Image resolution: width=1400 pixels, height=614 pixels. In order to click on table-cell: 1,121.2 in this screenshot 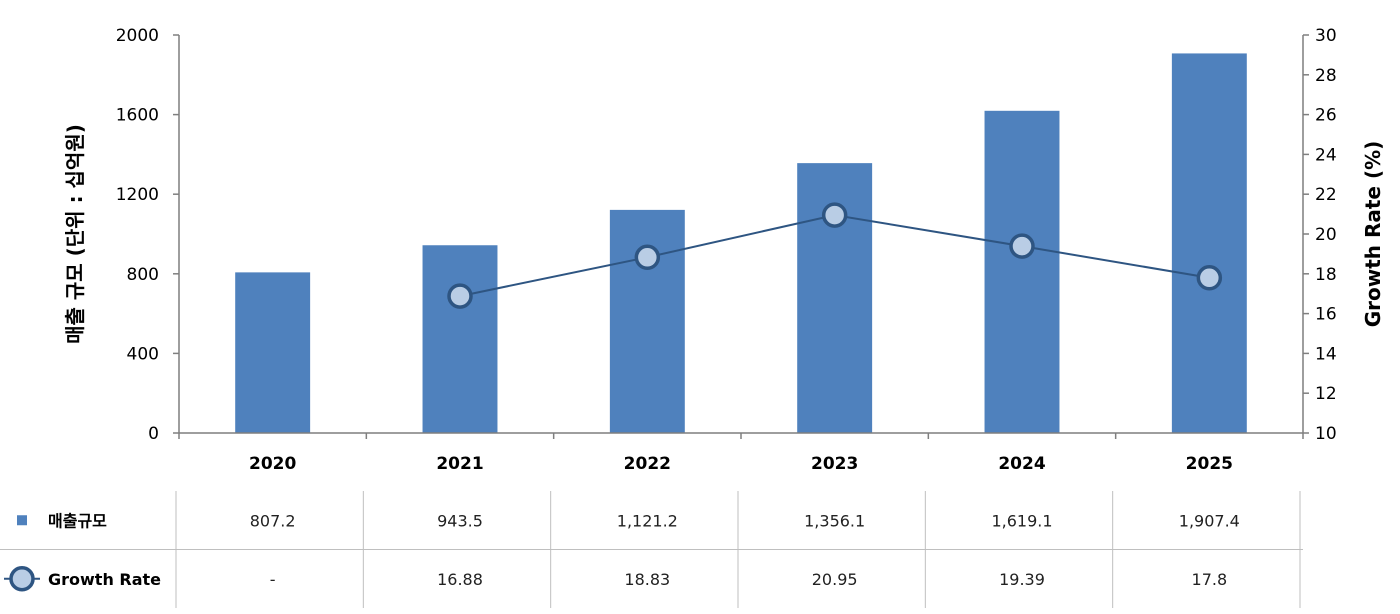, I will do `click(647, 520)`.